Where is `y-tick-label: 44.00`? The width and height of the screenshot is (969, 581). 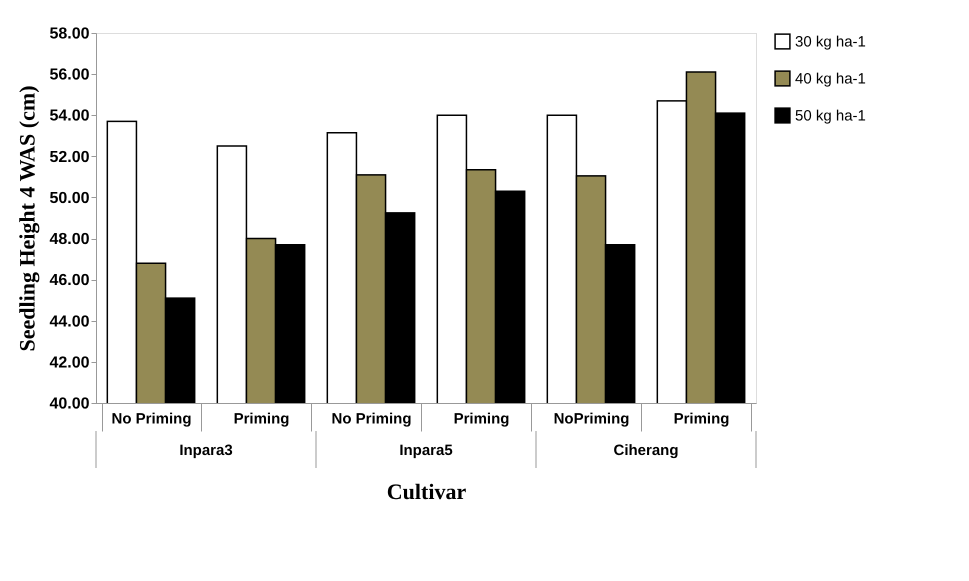
y-tick-label: 44.00 is located at coordinates (69, 321).